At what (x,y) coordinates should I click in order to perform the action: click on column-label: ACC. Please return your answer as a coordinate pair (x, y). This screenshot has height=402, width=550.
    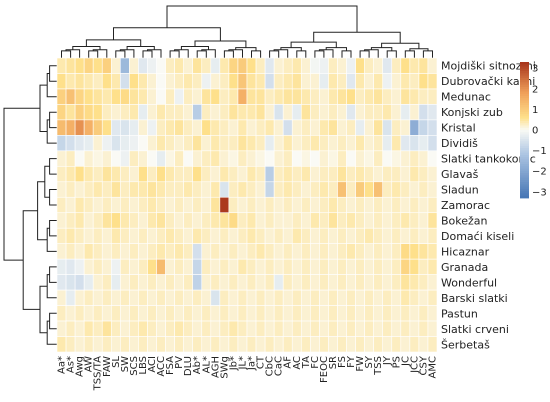
    Looking at the image, I should click on (161, 366).